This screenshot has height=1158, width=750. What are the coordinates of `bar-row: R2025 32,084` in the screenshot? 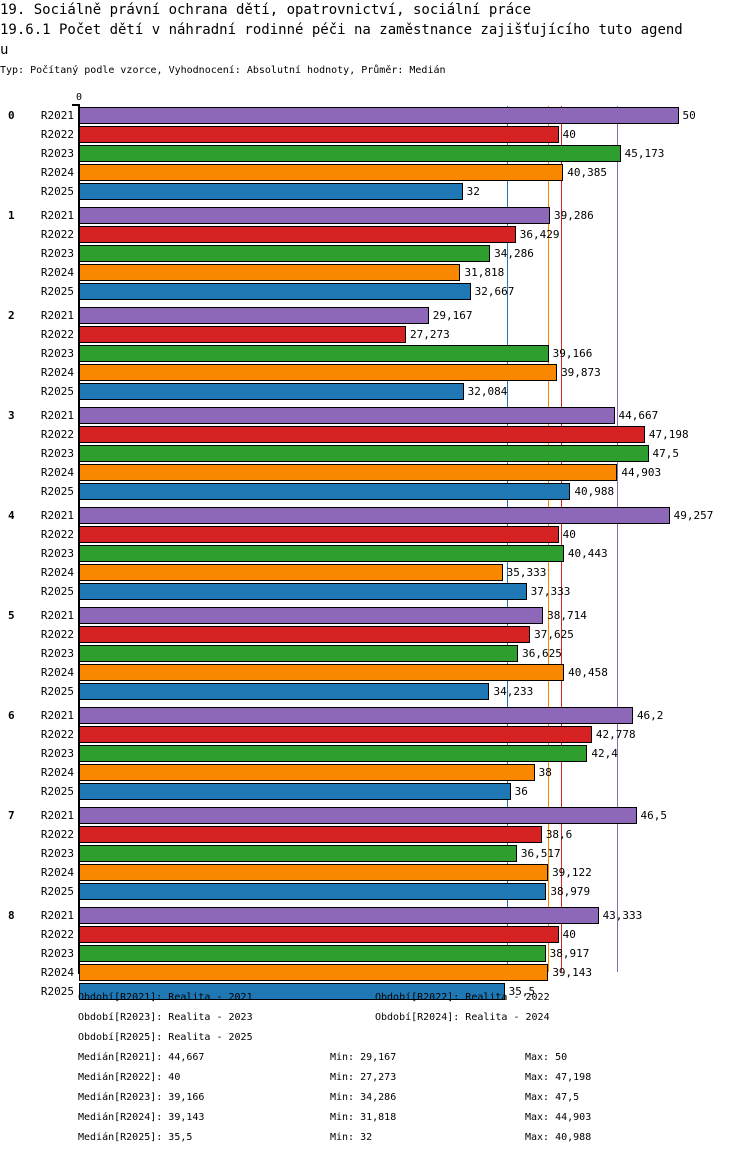 It's located at (375, 391).